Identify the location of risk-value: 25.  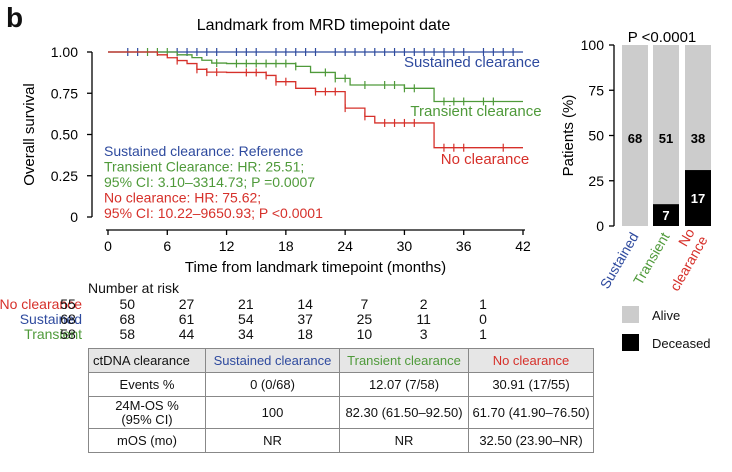
(364, 319).